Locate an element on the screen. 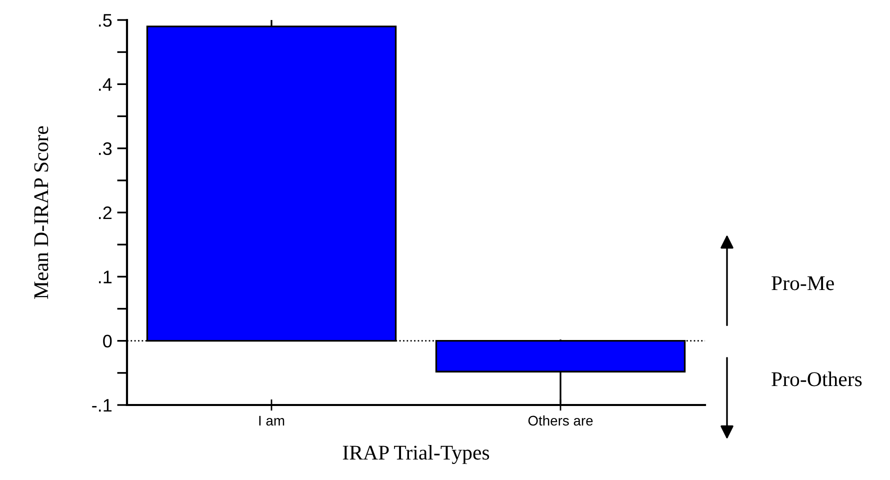 The image size is (890, 480). y-tick-label: 0 is located at coordinates (107, 341).